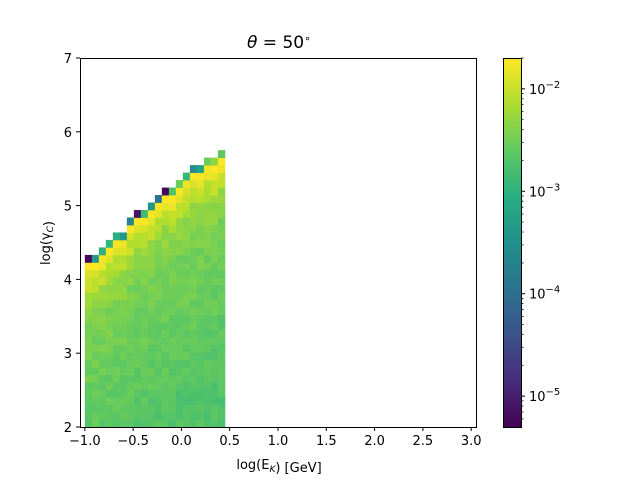  What do you see at coordinates (68, 207) in the screenshot?
I see `y-tick-label: 5` at bounding box center [68, 207].